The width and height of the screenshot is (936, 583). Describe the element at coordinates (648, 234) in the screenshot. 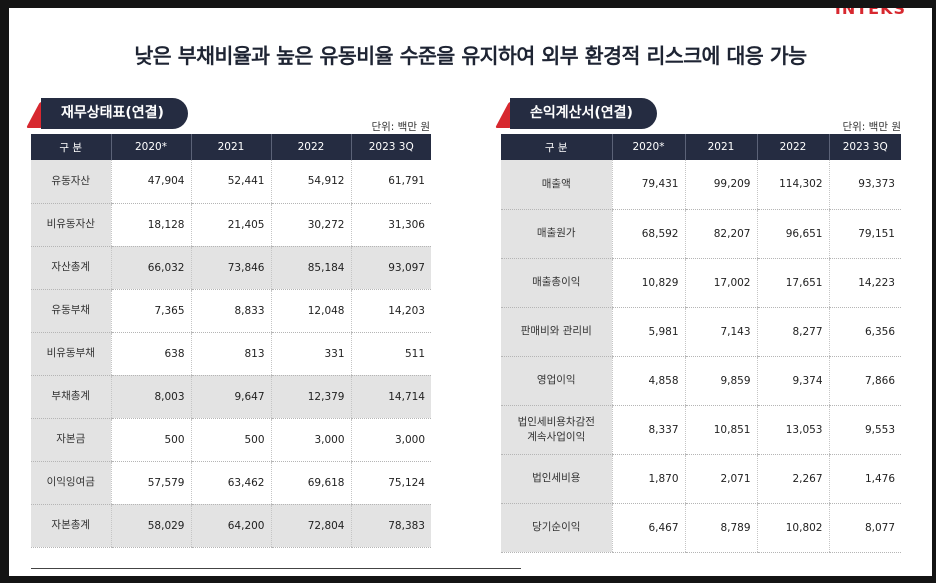

I see `cell-value: 68,592` at that location.